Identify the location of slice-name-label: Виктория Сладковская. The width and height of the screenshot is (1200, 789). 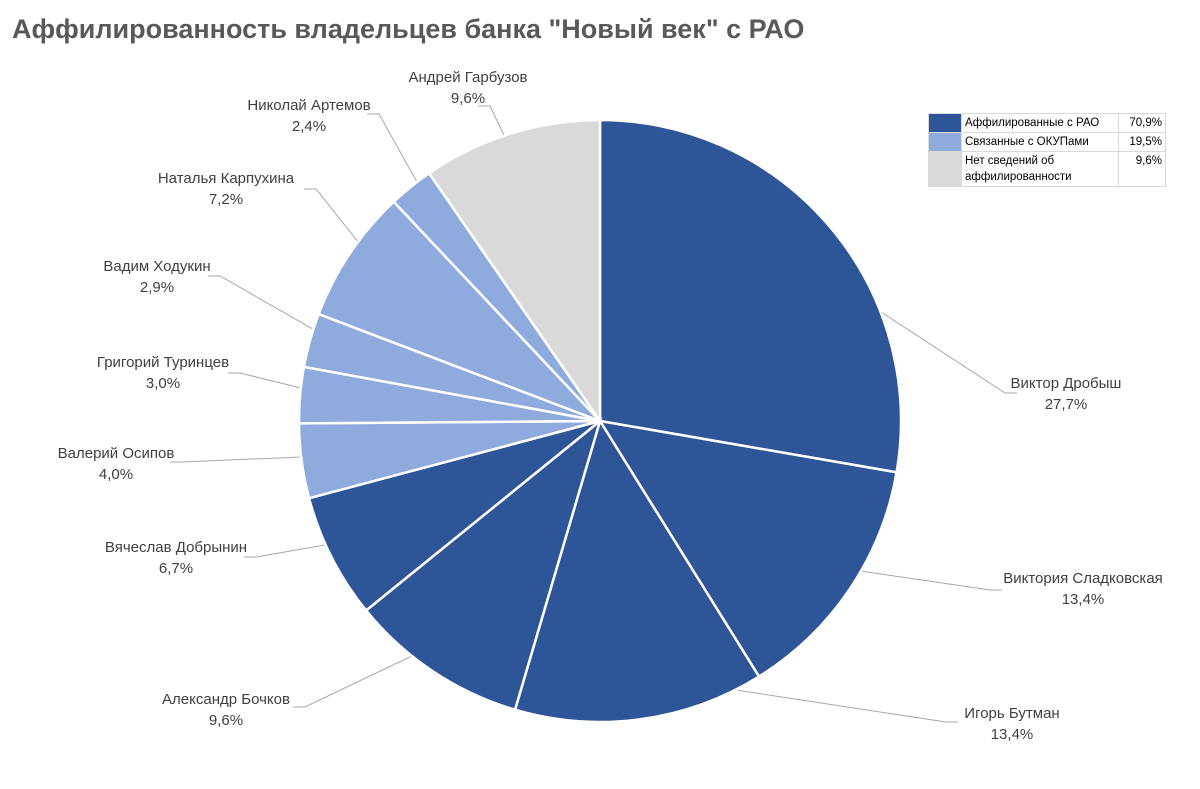
(1083, 578).